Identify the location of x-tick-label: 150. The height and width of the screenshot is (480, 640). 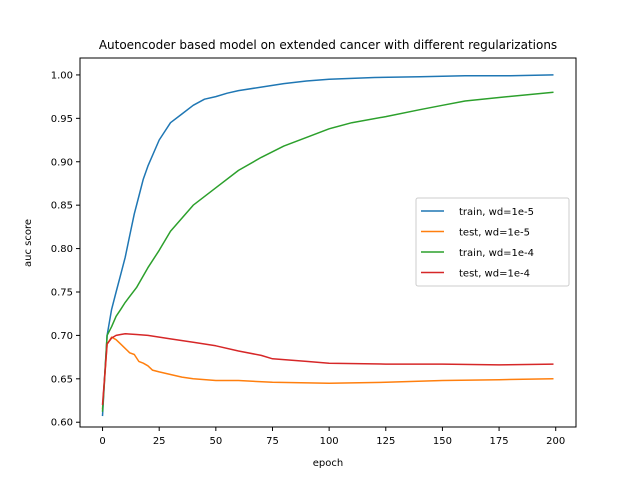
(442, 441).